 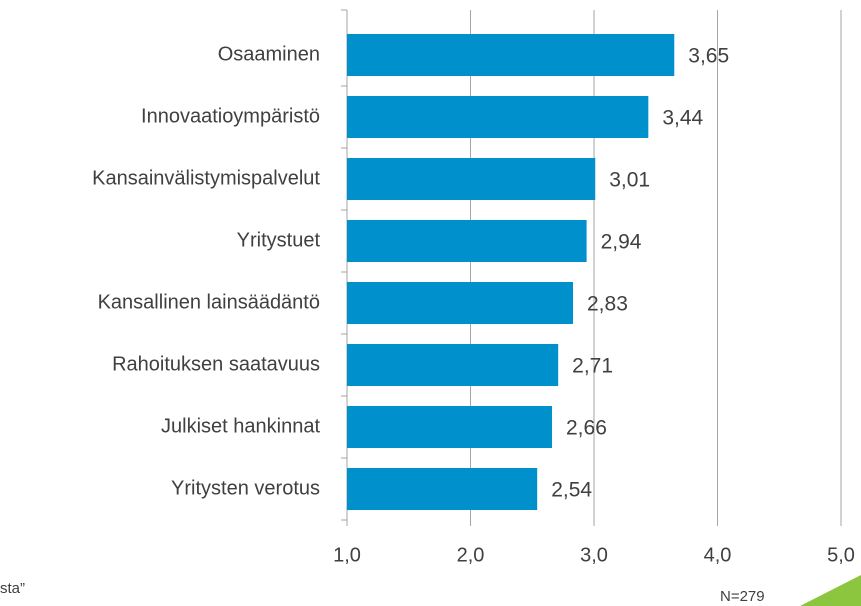 What do you see at coordinates (206, 178) in the screenshot?
I see `y-tick-label: Kansainvälistymispalvelut` at bounding box center [206, 178].